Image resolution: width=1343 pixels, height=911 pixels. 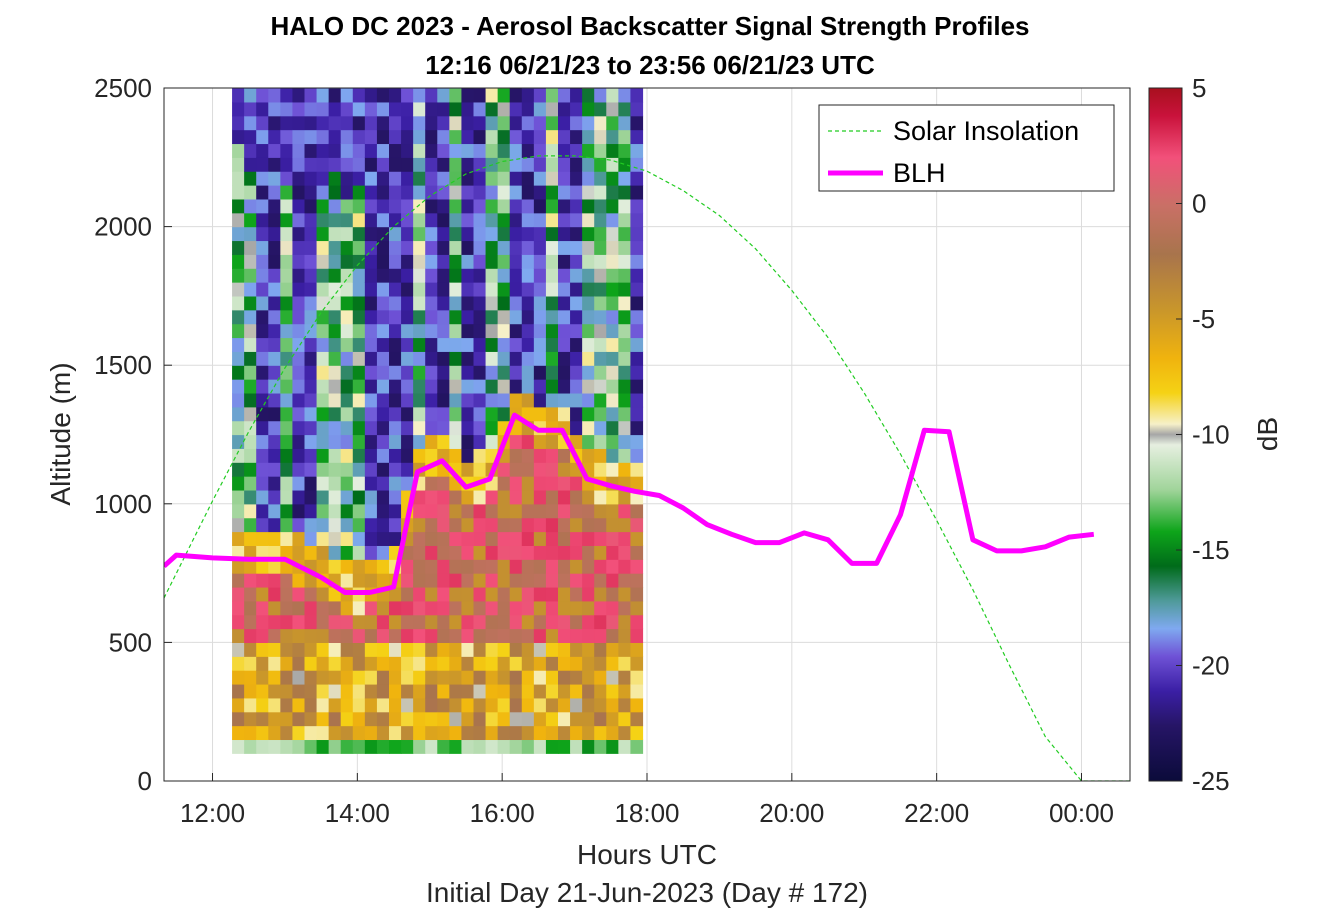 I want to click on x-axis-ticks: 12:00 14:00 16:00 18:00 20:00 22:00 00:00, so click(x=647, y=800).